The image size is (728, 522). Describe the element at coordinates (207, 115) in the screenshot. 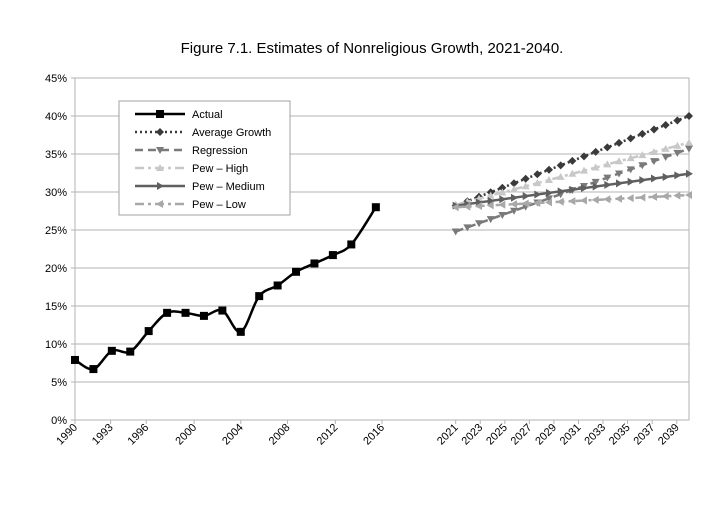

I see `legend-label: Actual` at that location.